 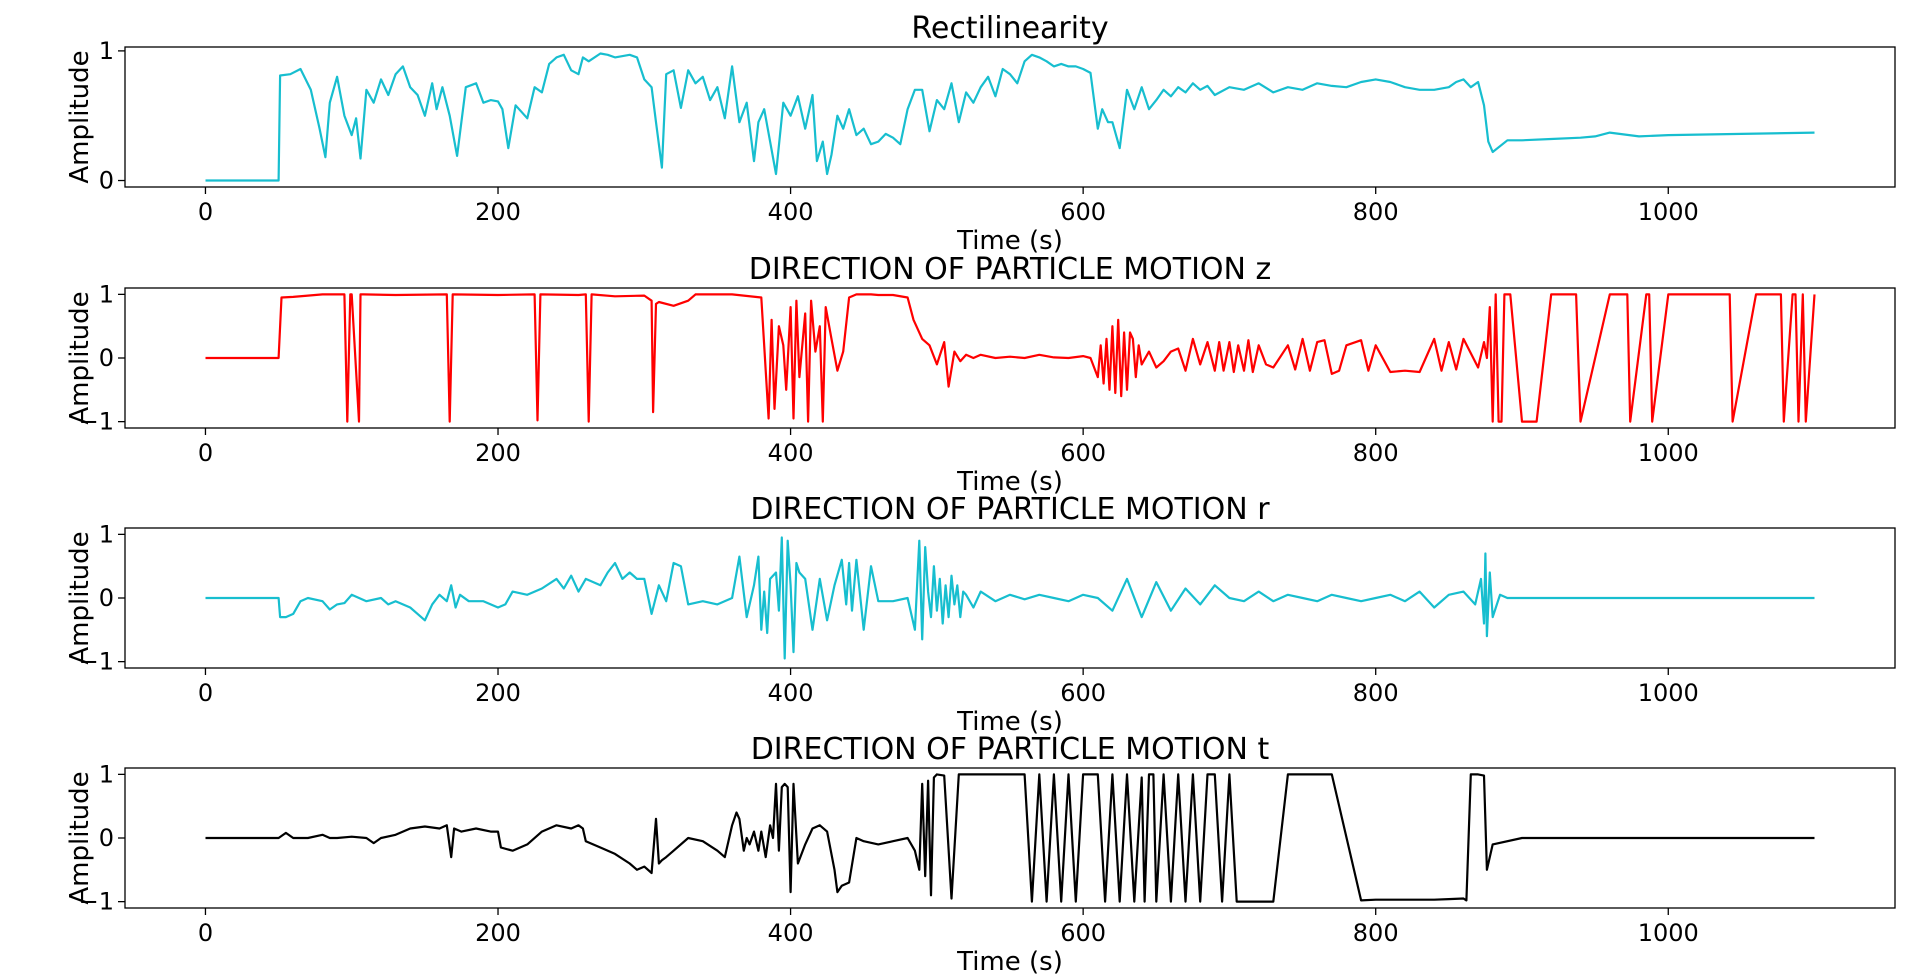 I want to click on plot-frame, so click(x=1010, y=117).